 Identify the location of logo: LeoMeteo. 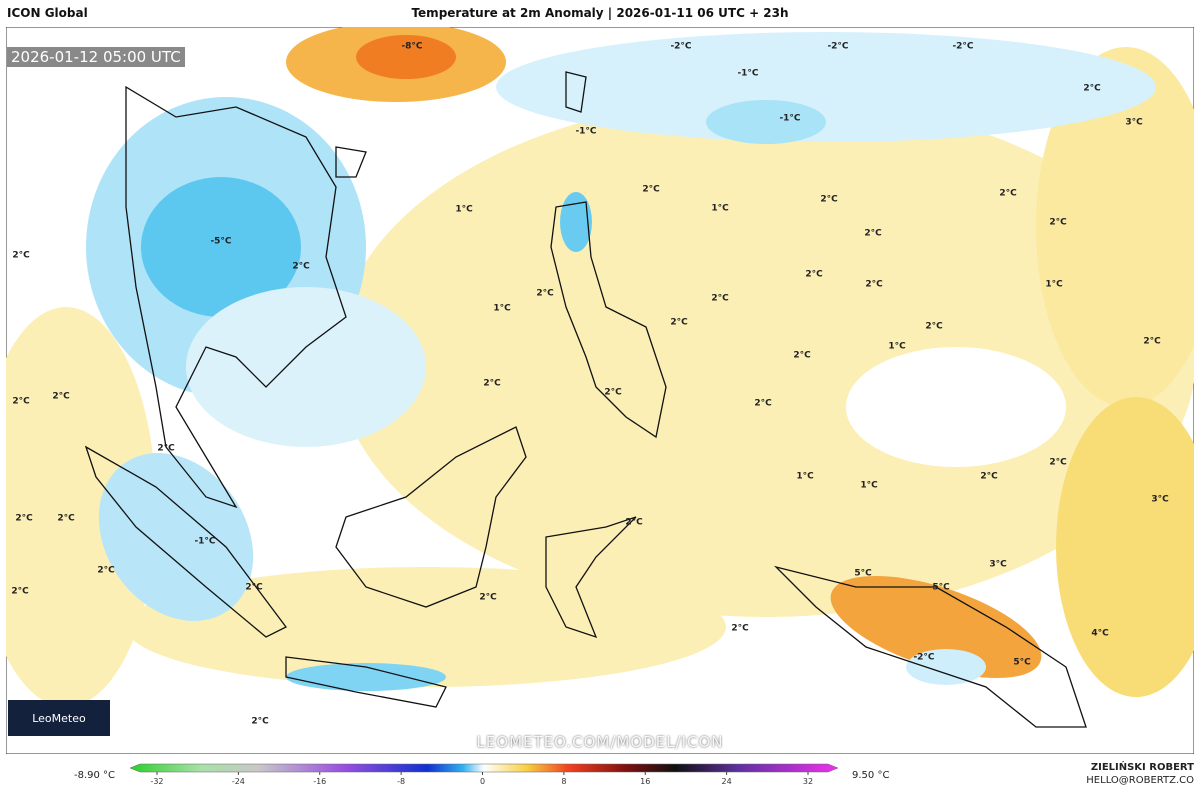
(59, 718).